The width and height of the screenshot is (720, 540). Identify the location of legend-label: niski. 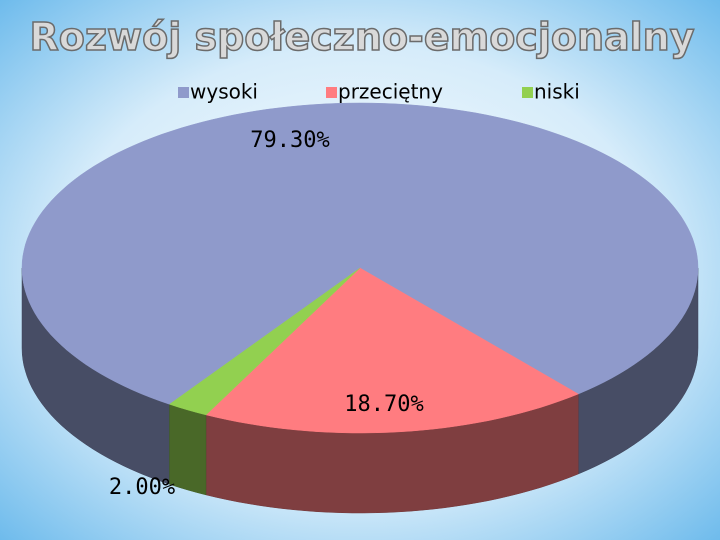
(557, 92).